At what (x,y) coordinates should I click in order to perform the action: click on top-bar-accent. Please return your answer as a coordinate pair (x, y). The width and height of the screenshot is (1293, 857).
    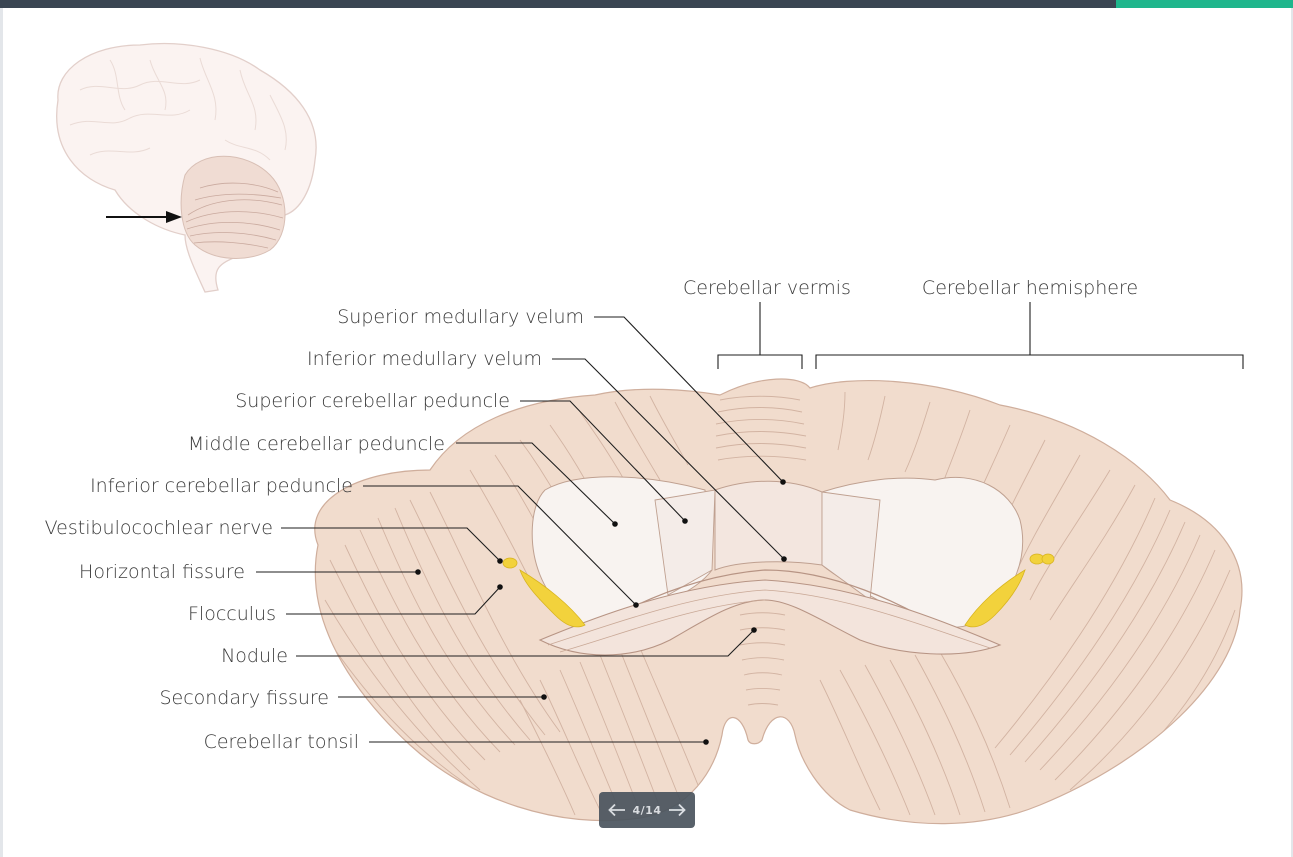
    Looking at the image, I should click on (1204, 4).